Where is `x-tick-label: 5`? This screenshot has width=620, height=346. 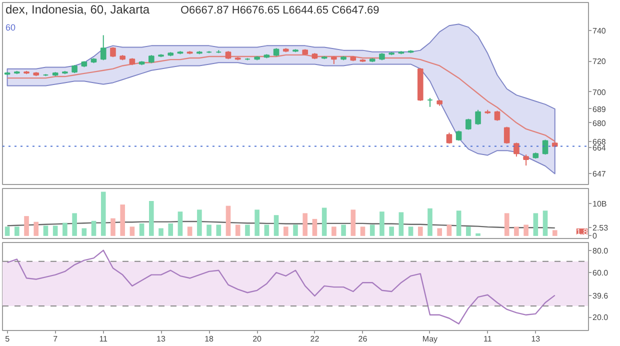 x-tick-label: 5 is located at coordinates (7, 339).